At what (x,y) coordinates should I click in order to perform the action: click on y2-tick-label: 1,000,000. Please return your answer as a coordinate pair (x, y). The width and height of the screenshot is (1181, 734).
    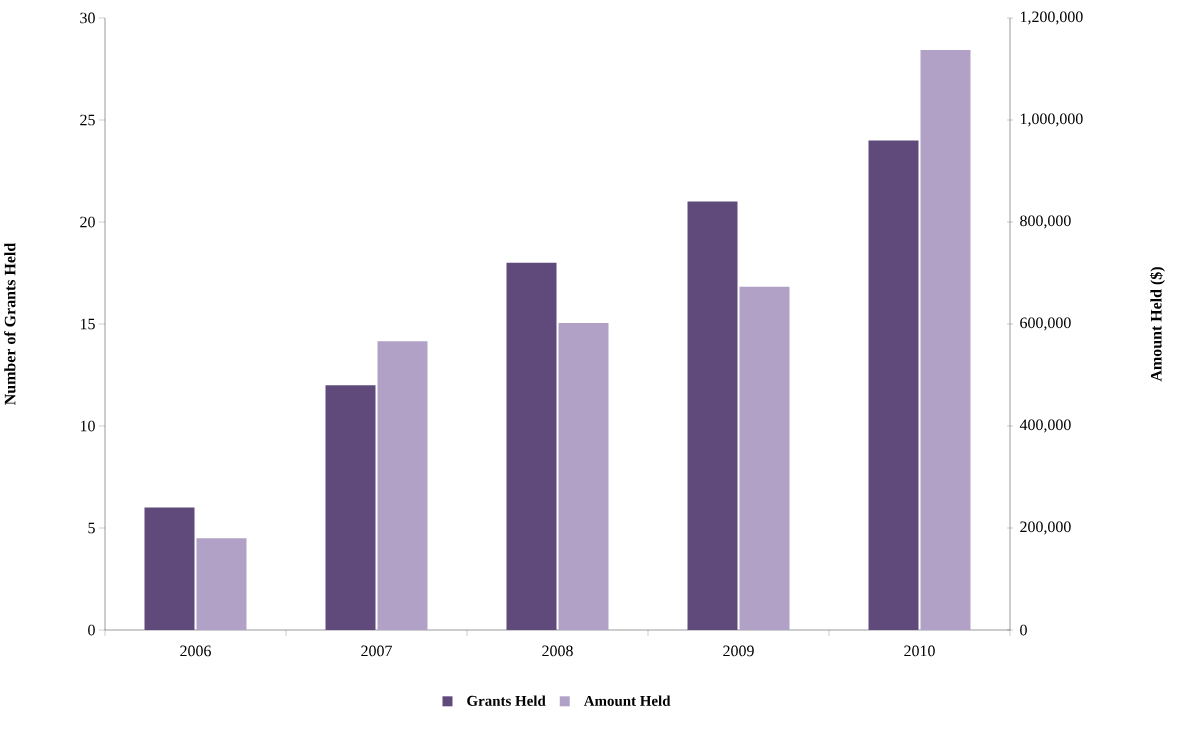
    Looking at the image, I should click on (1051, 120).